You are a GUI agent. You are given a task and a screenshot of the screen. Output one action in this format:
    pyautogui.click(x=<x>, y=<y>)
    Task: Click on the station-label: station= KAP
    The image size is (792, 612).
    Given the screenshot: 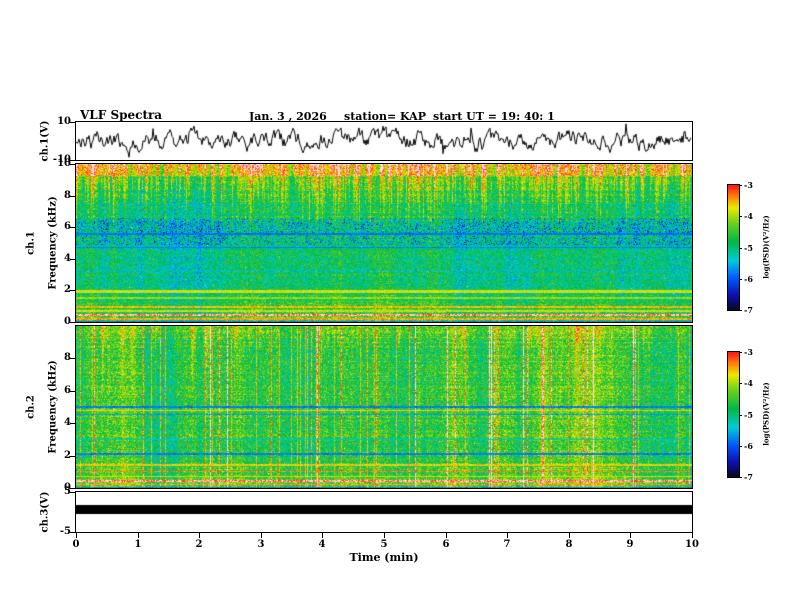 What is the action you would take?
    pyautogui.click(x=385, y=116)
    